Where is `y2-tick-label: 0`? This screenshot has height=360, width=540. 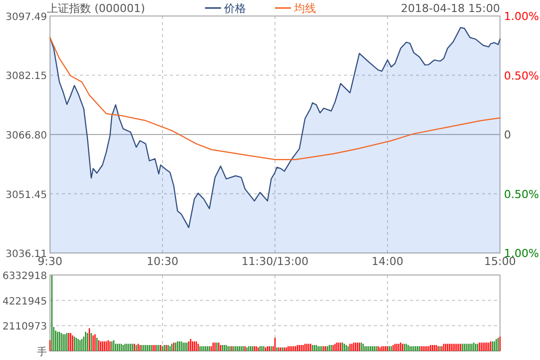 y2-tick-label: 0 is located at coordinates (507, 135).